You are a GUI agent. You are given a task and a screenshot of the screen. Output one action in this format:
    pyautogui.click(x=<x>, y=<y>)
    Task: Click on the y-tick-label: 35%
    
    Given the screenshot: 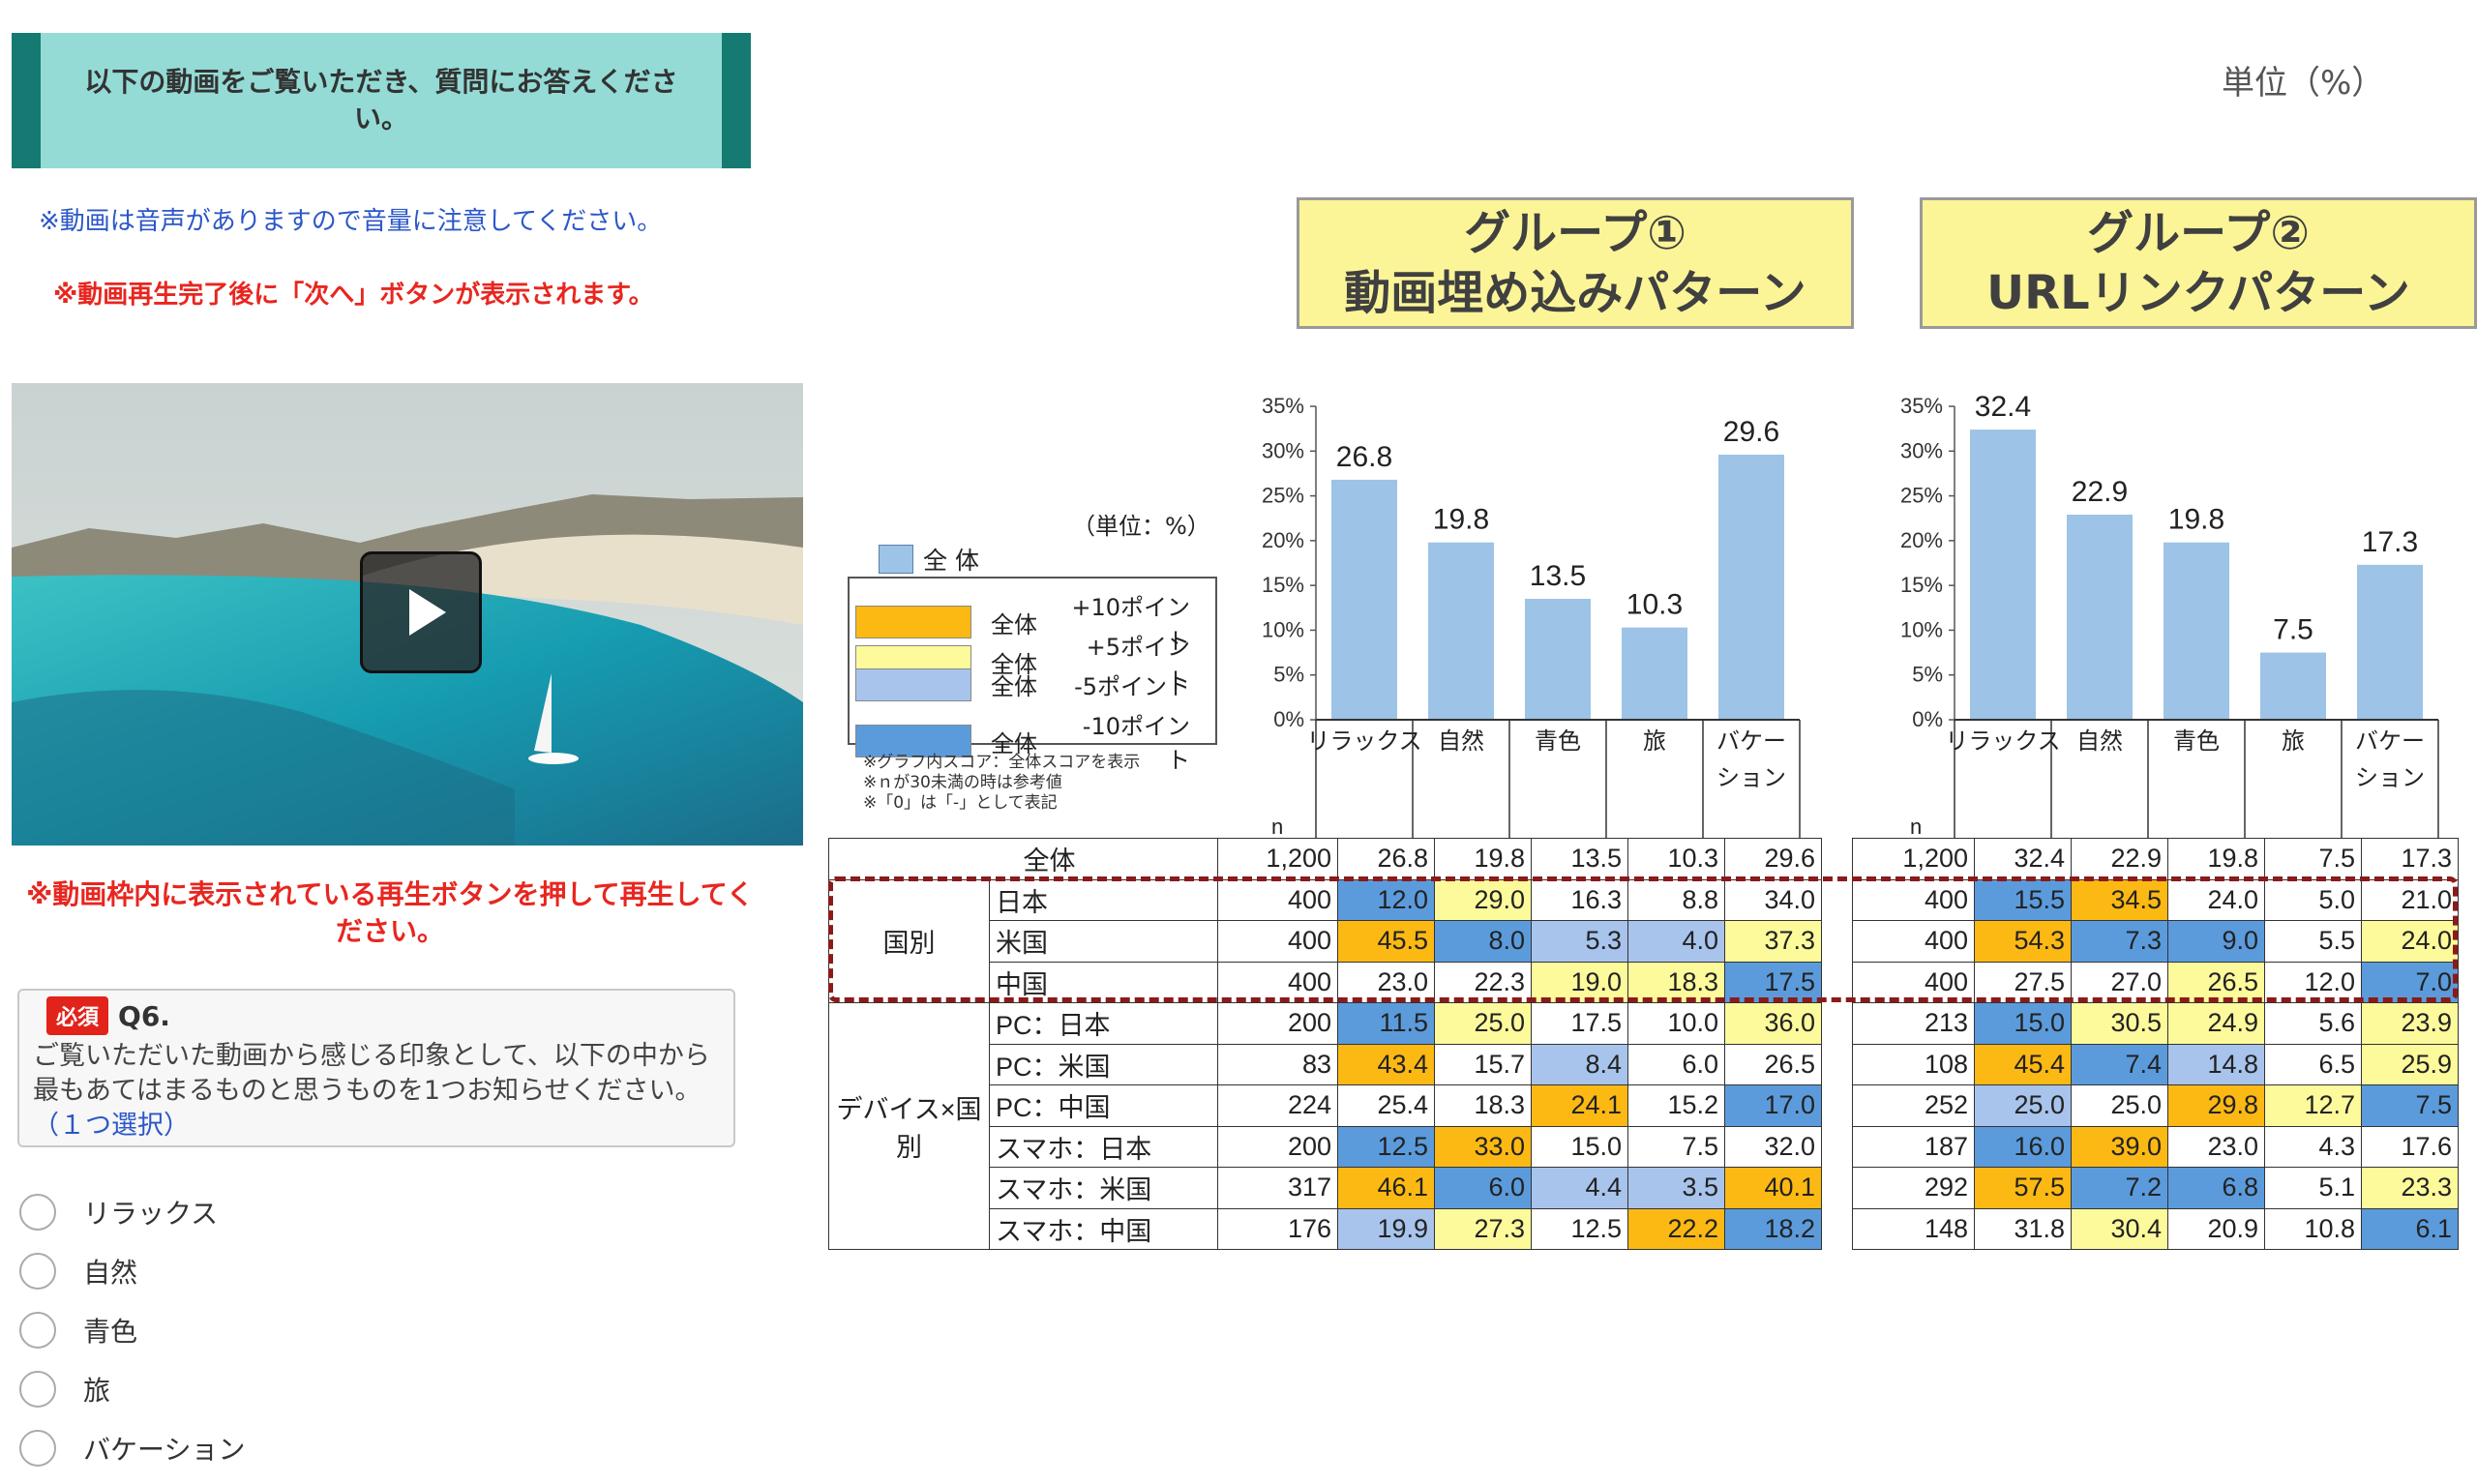 What is the action you would take?
    pyautogui.click(x=1283, y=406)
    